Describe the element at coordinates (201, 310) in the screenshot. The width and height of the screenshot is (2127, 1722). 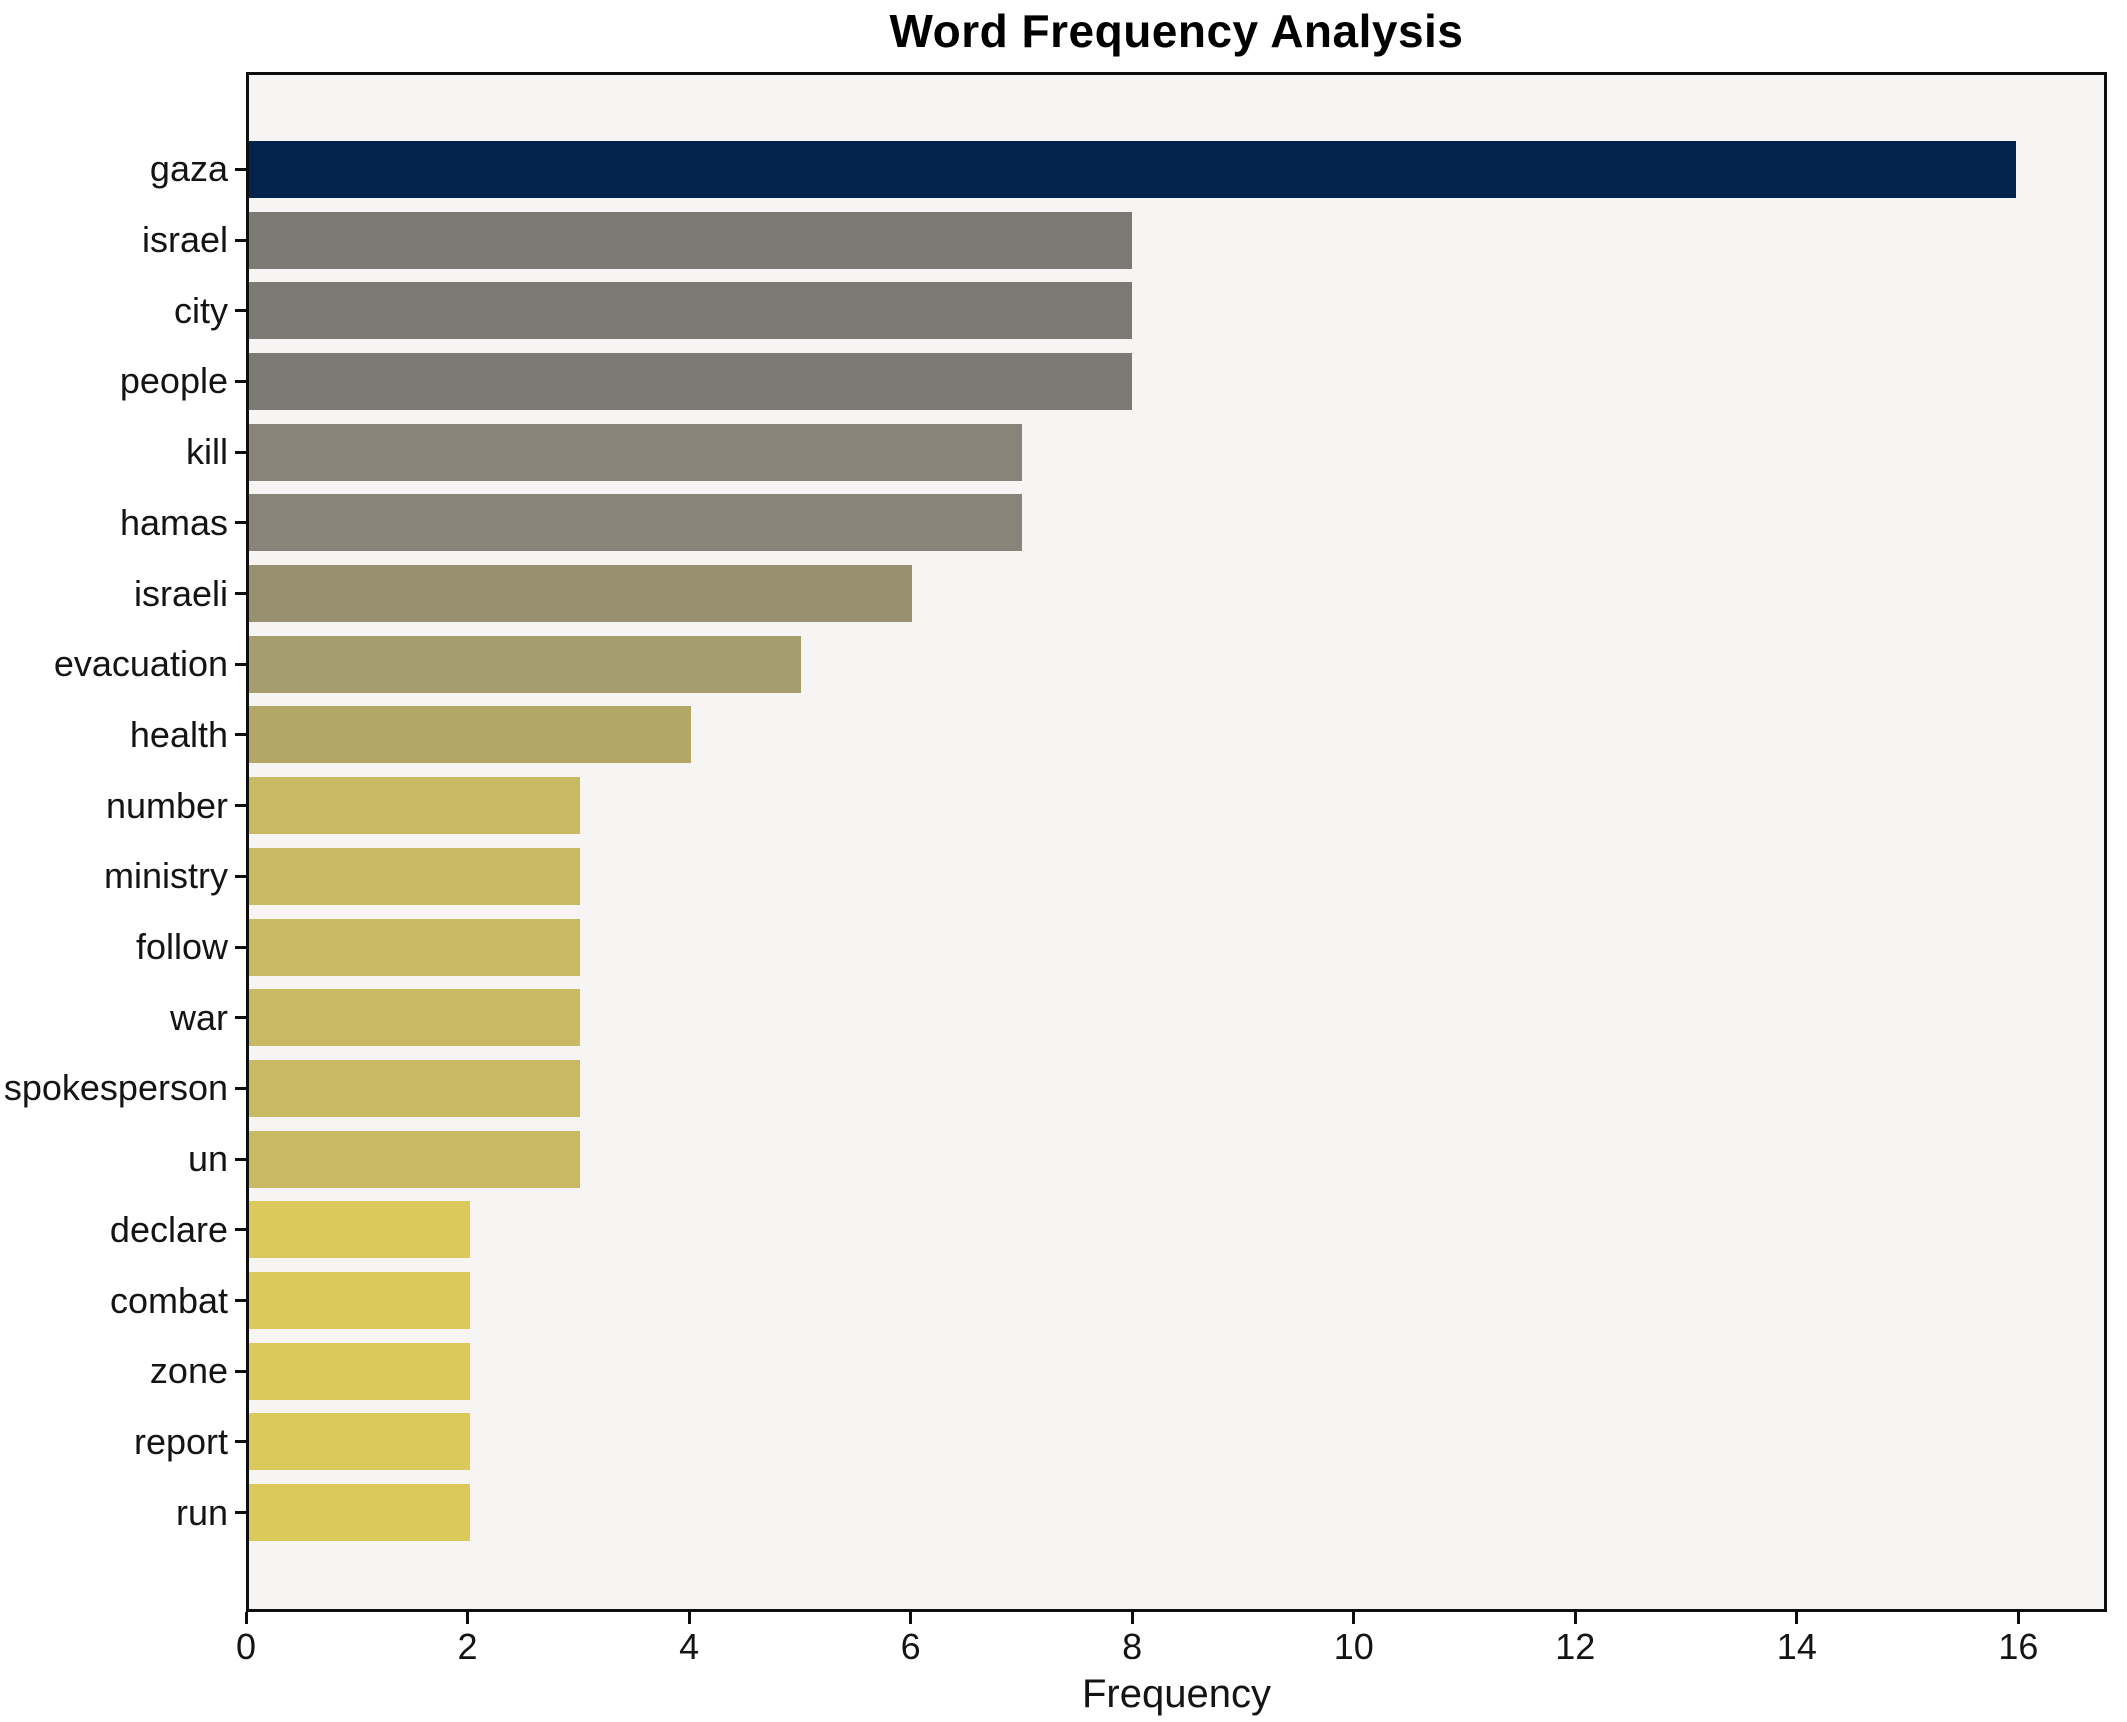
I see `y-tick-label-city: city` at that location.